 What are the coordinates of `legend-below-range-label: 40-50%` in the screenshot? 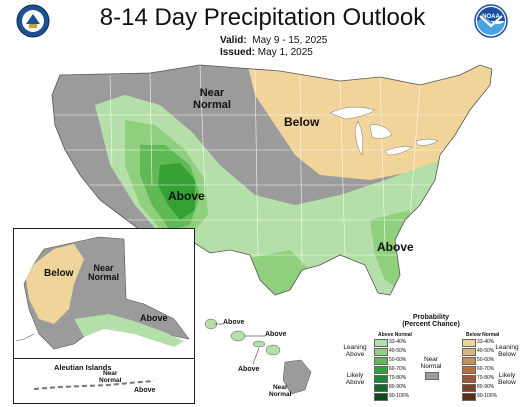 It's located at (486, 350).